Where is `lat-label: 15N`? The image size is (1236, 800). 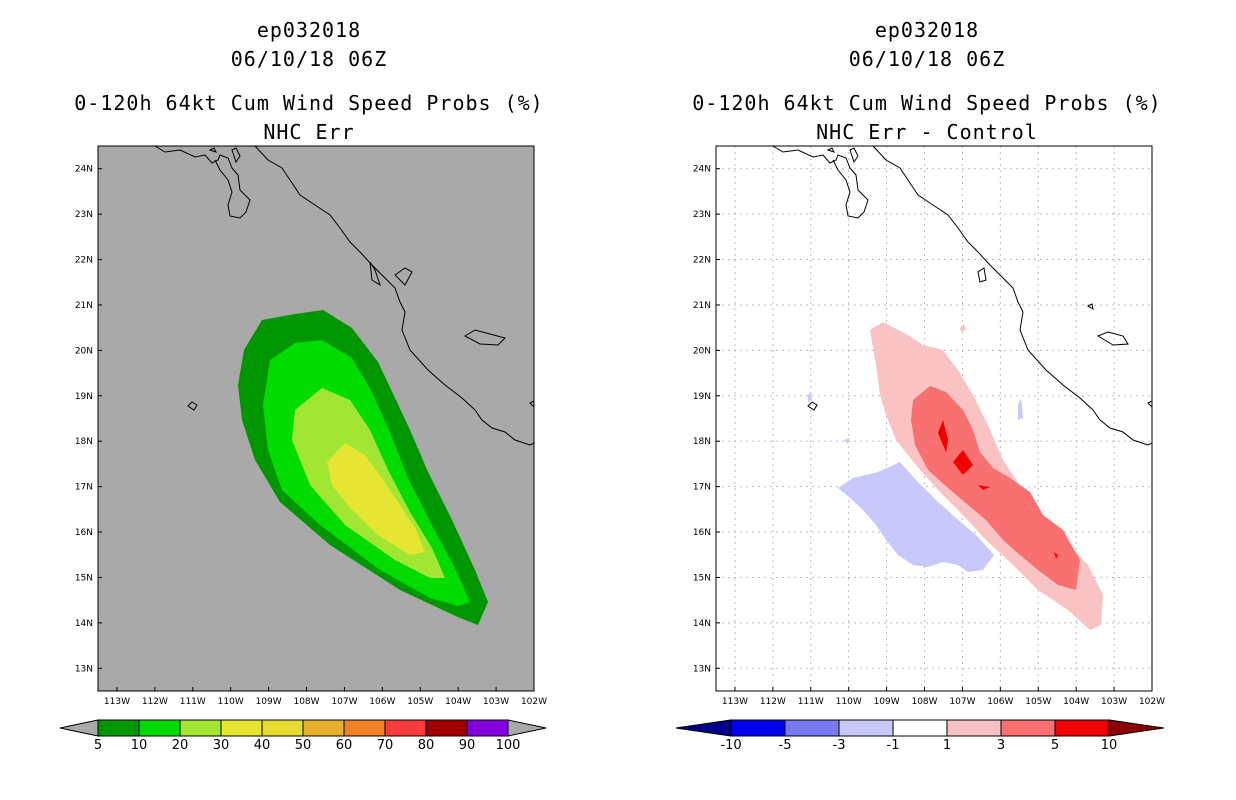 lat-label: 15N is located at coordinates (702, 578).